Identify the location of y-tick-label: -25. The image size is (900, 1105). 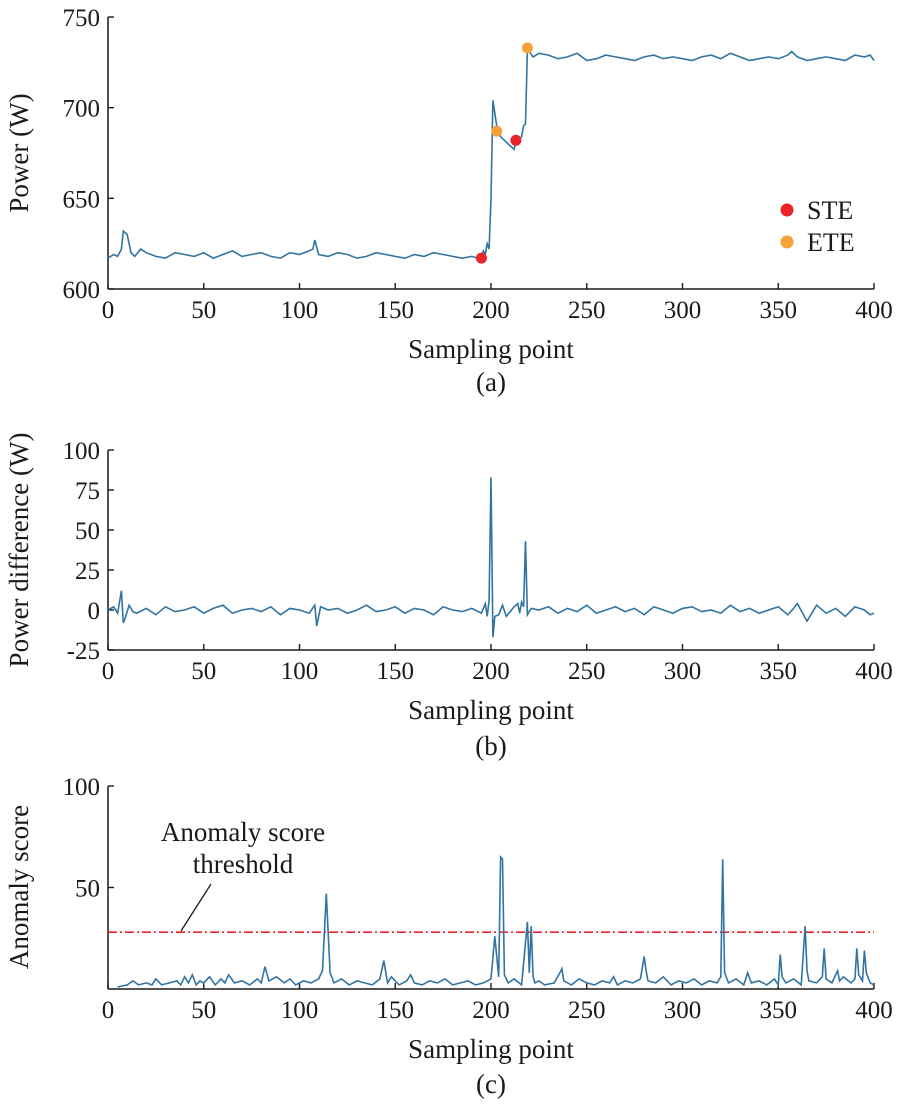
(83, 651).